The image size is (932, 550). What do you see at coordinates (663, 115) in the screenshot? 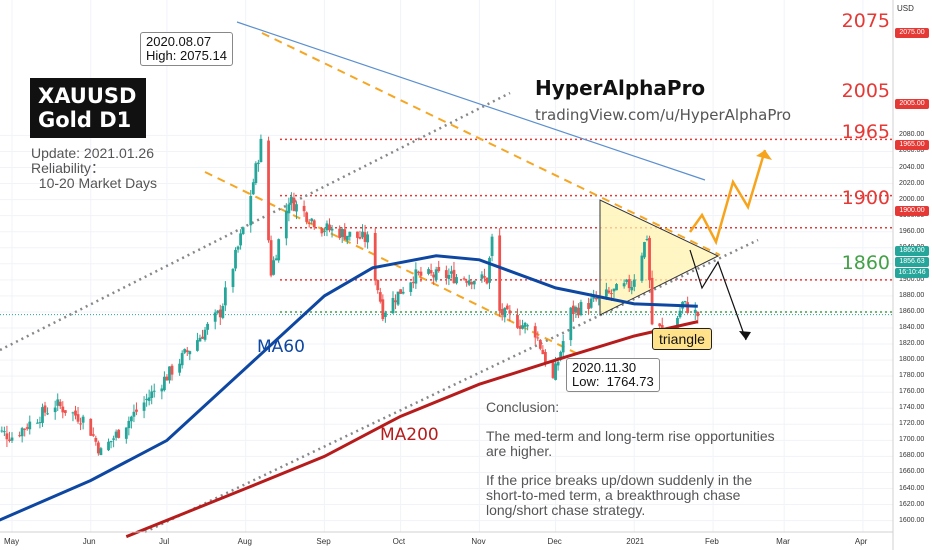
I see `brand-url: tradingView.com/u/HyperAlphaPro` at bounding box center [663, 115].